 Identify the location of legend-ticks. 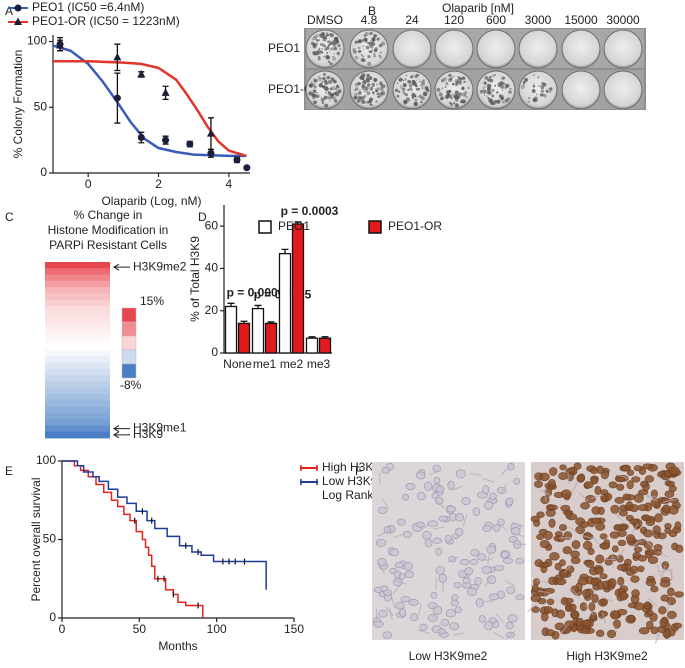
(309, 482).